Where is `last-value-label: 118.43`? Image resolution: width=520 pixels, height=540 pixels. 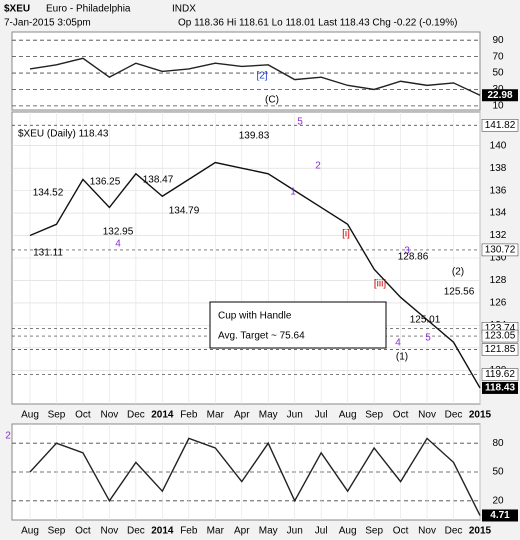 last-value-label: 118.43 is located at coordinates (500, 388).